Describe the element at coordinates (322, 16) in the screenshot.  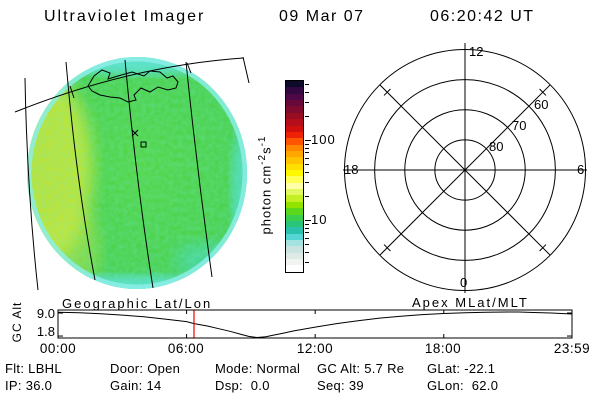
I see `date-readout: 09 Mar 07` at that location.